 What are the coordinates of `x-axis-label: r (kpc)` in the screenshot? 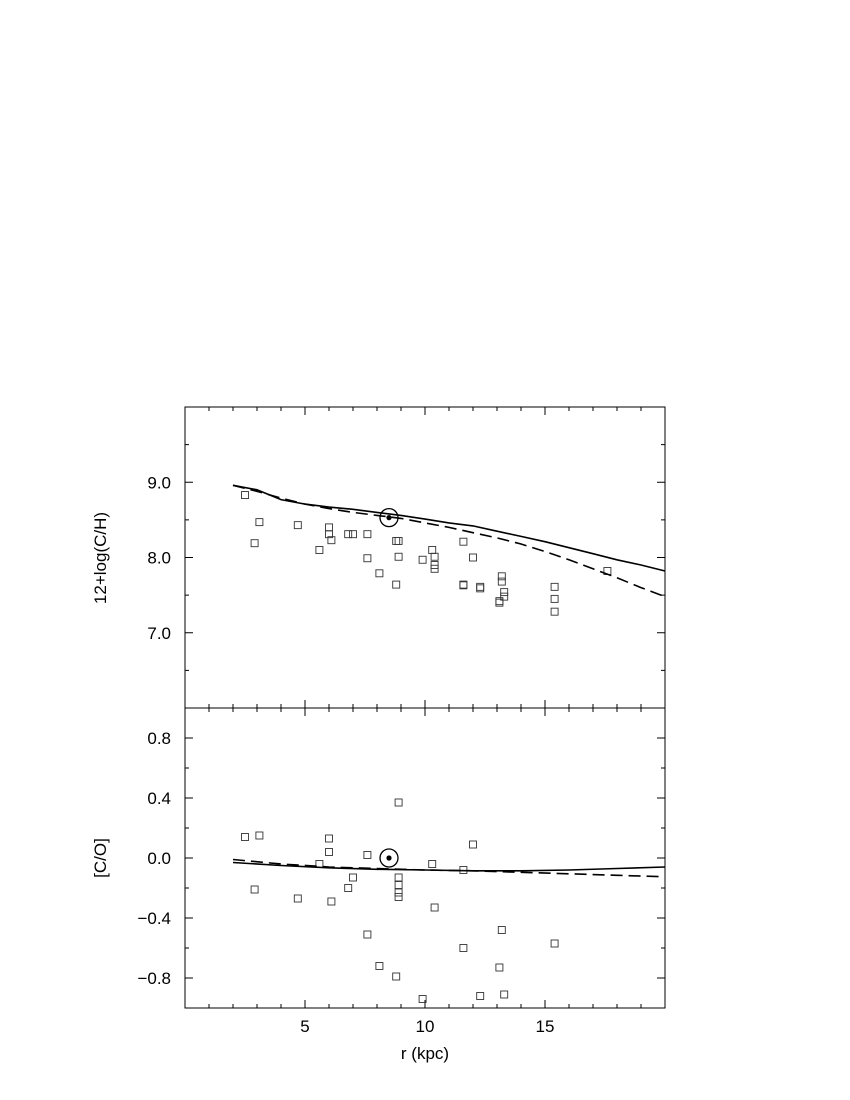 It's located at (425, 1053).